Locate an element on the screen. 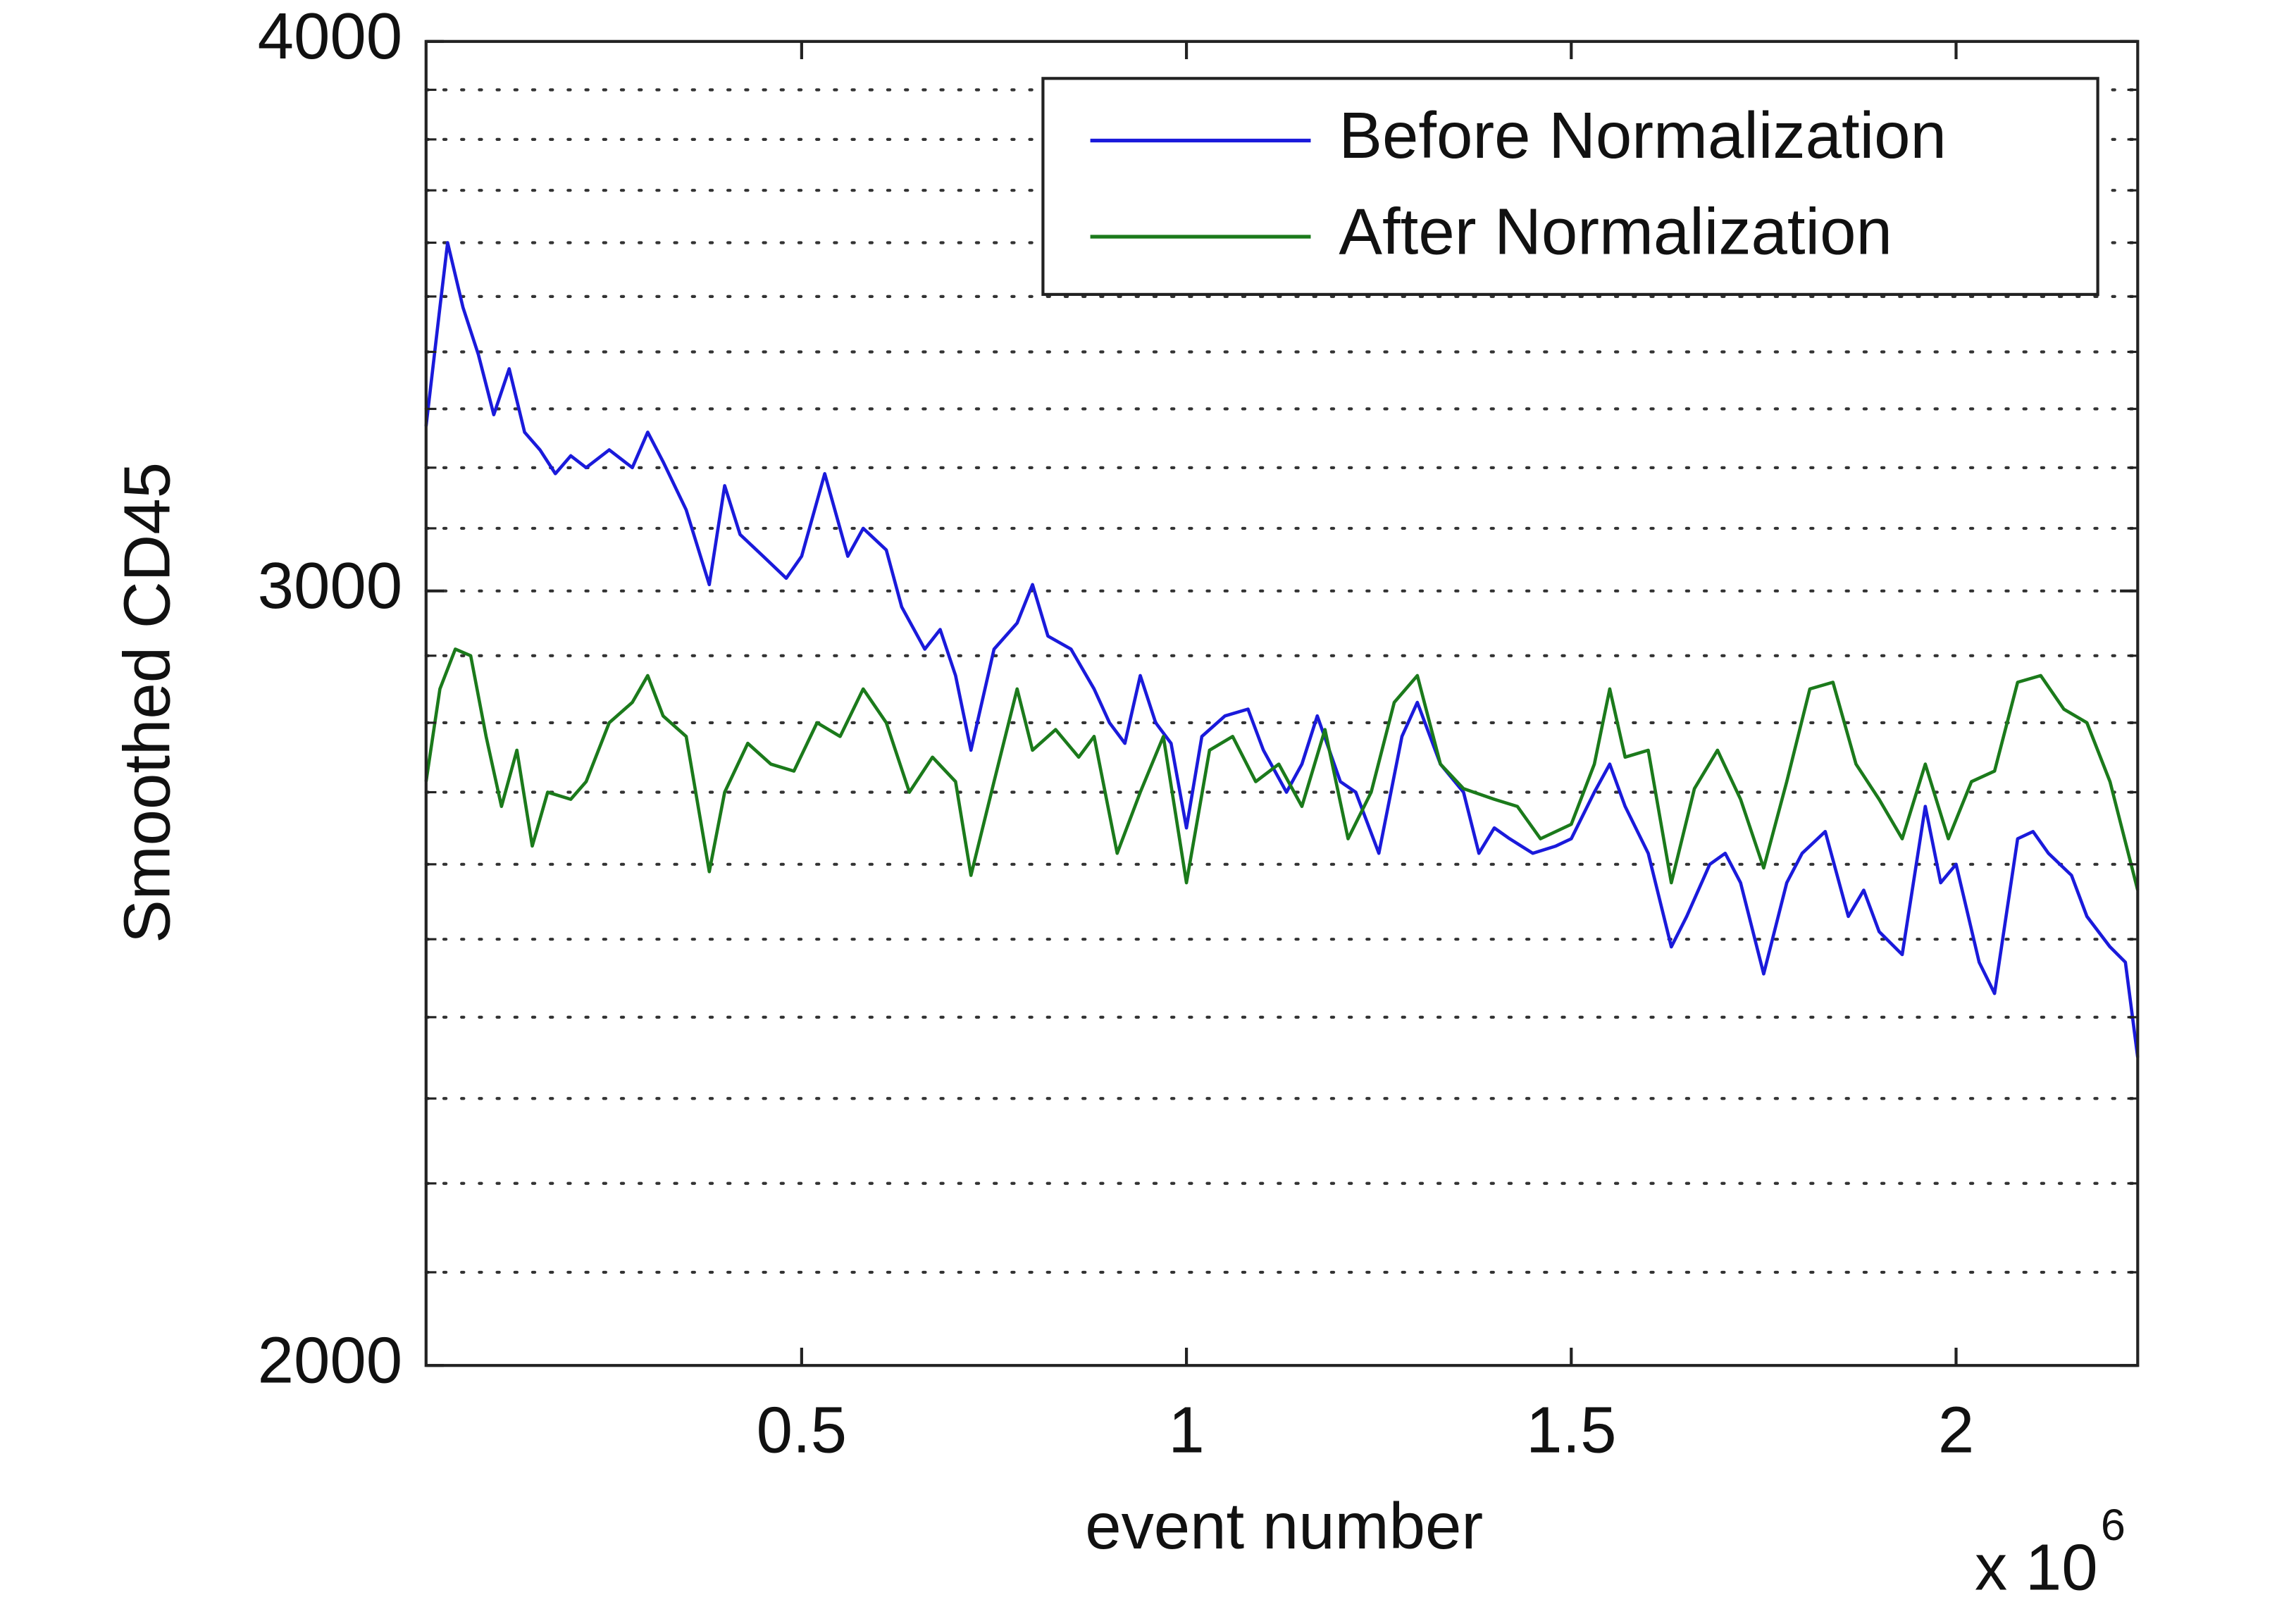  legend-label: After Normalization is located at coordinates (1615, 231).